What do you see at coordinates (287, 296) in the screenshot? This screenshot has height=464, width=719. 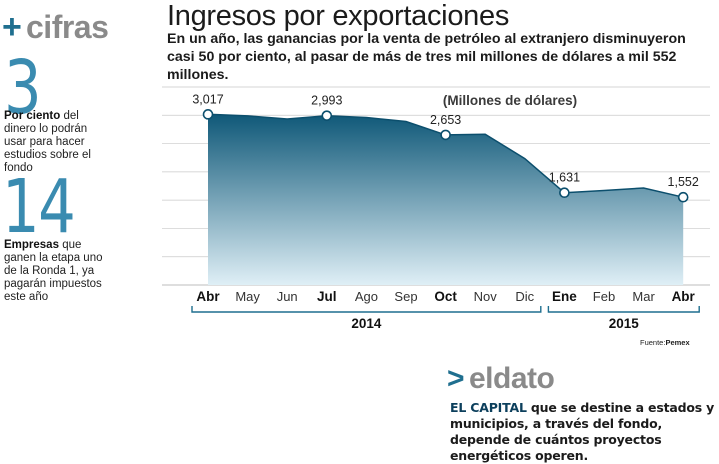 I see `x-tick-label: Jun` at bounding box center [287, 296].